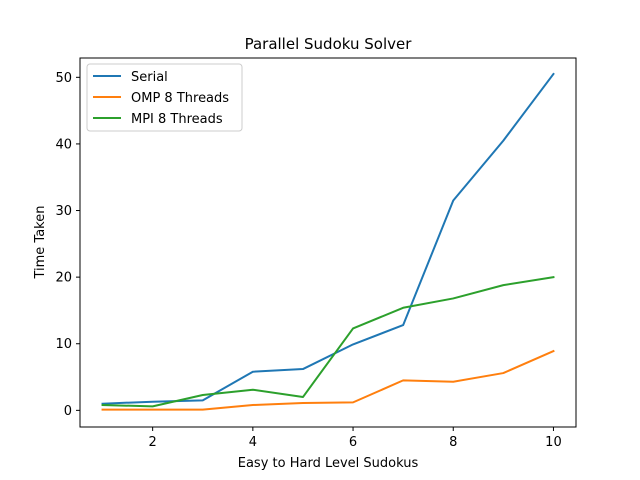 Image resolution: width=640 pixels, height=480 pixels. I want to click on y-tick-label: 40, so click(63, 144).